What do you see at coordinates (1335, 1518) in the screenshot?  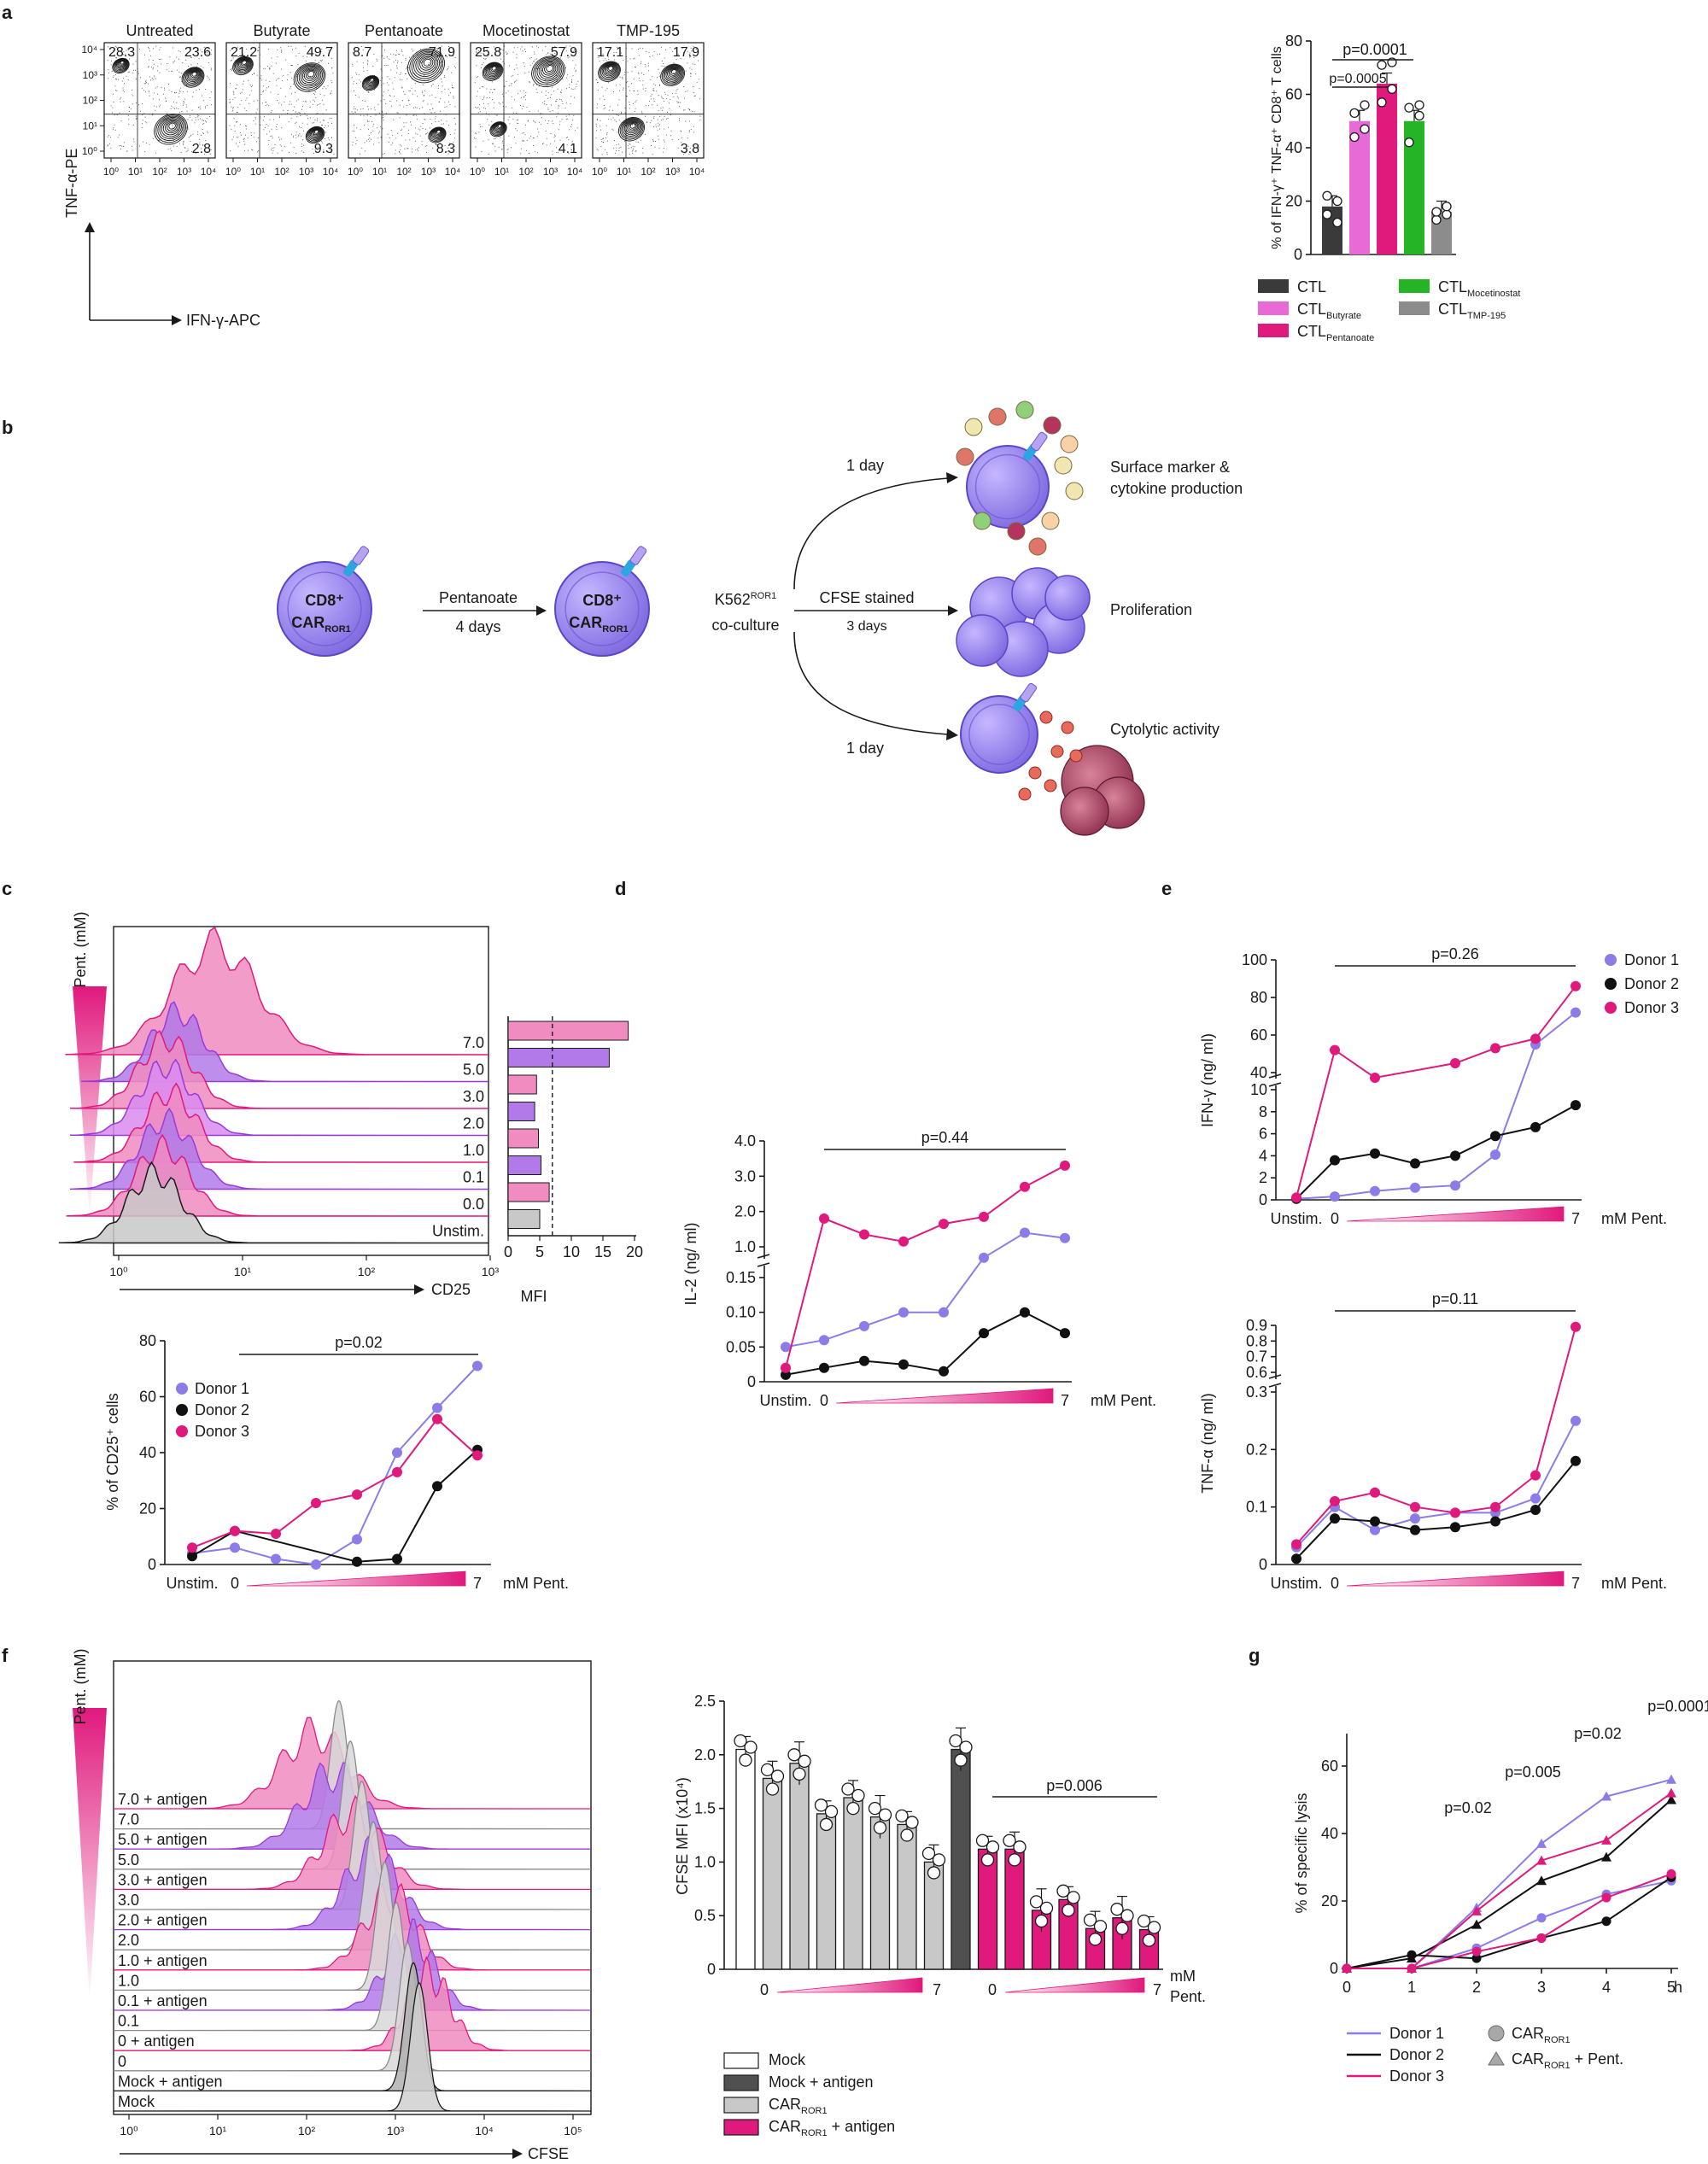 I see `e-tnf-point` at bounding box center [1335, 1518].